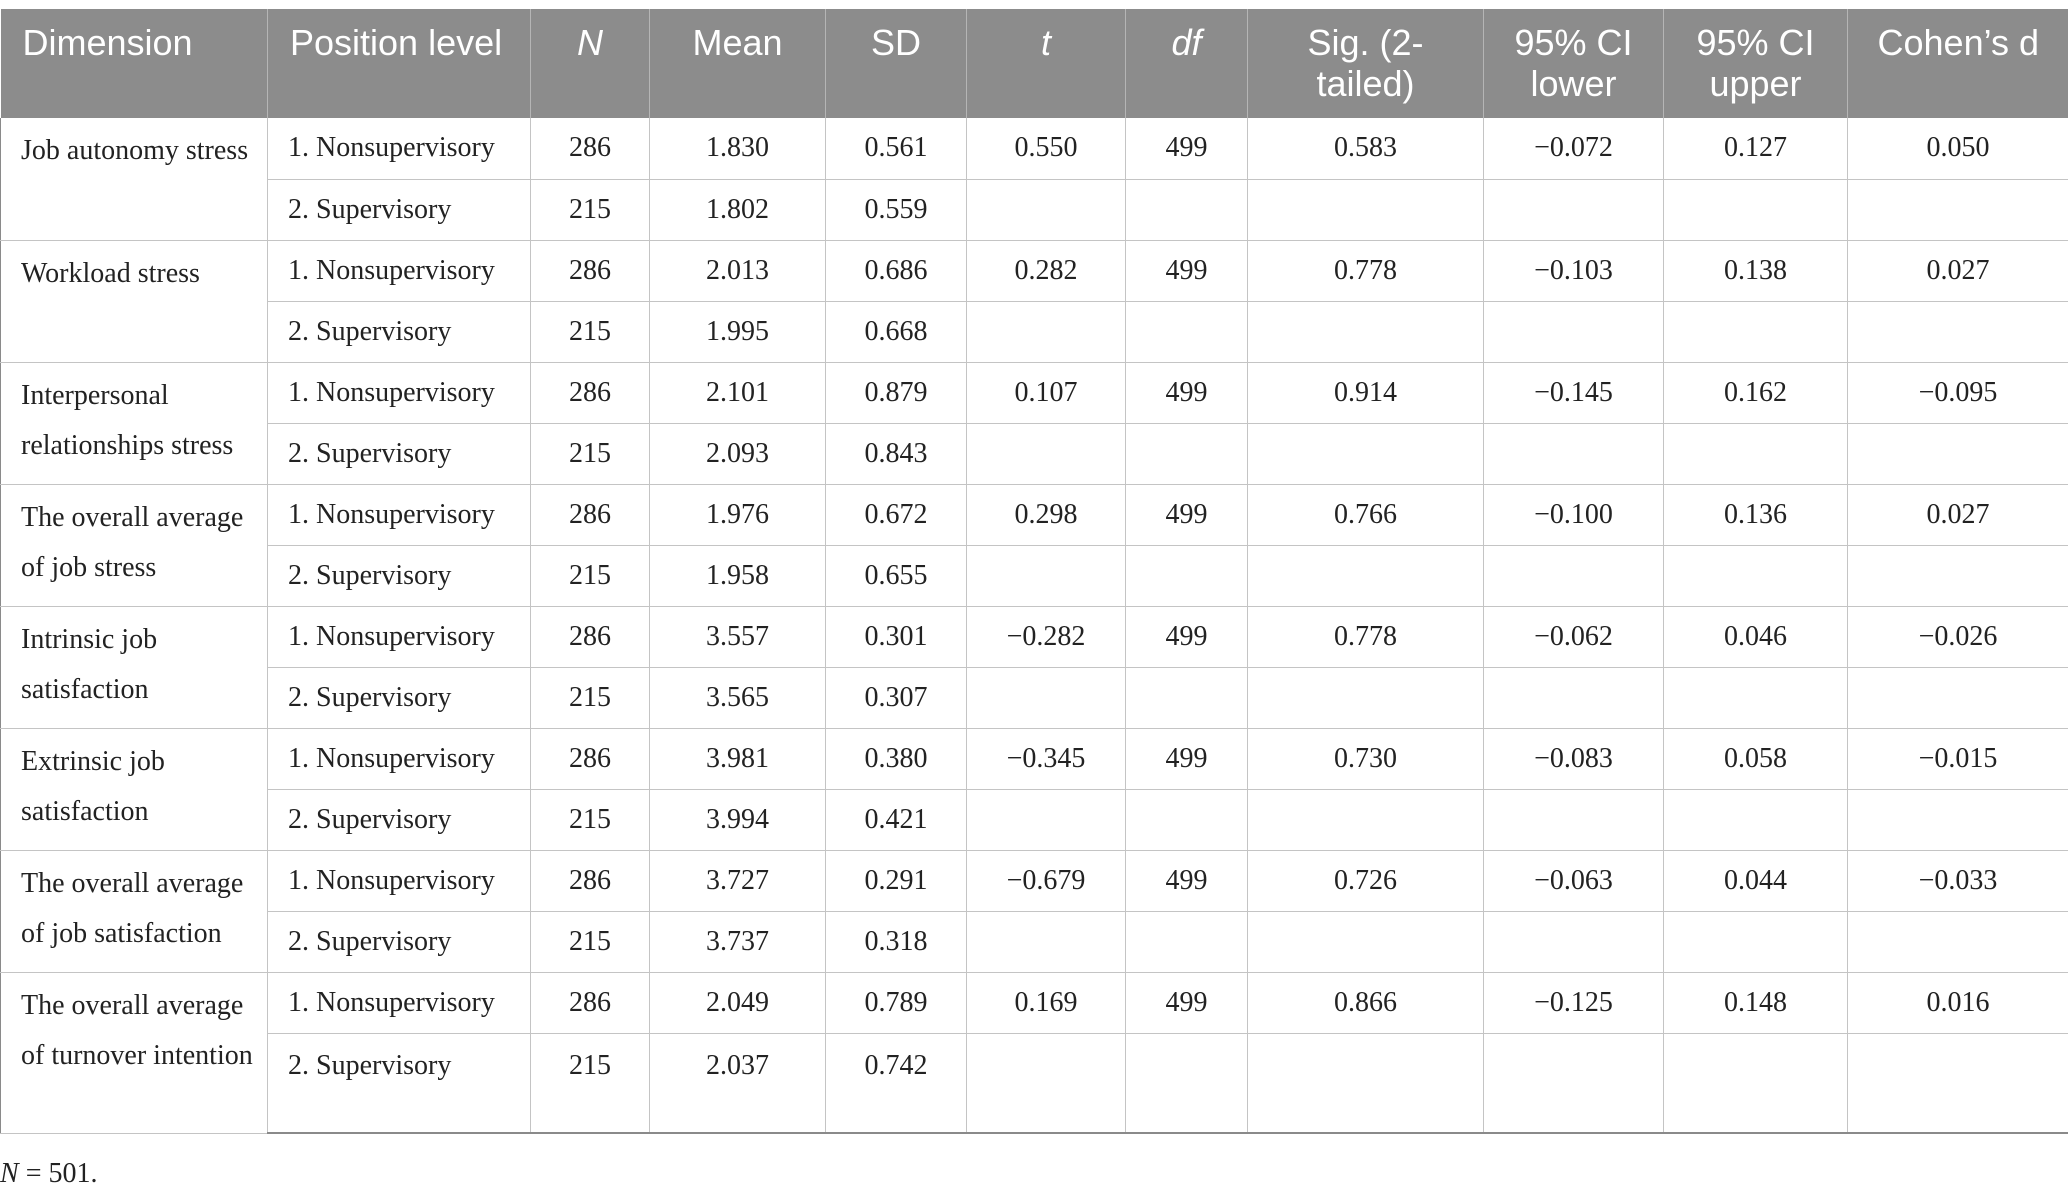  What do you see at coordinates (1755, 63) in the screenshot?
I see `header-ci-upper: 95% CI upper` at bounding box center [1755, 63].